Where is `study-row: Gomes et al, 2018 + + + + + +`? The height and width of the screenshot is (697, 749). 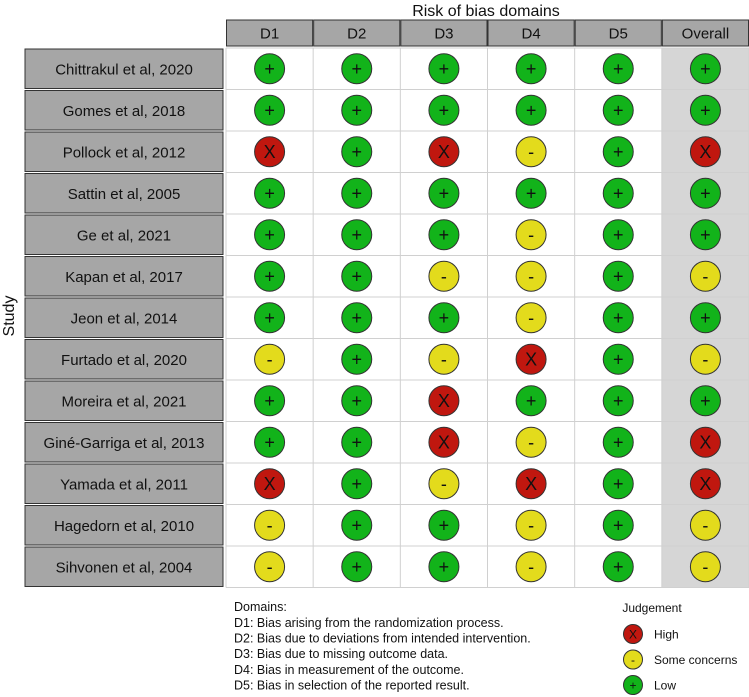
study-row: Gomes et al, 2018 + + + + + + is located at coordinates (372, 110).